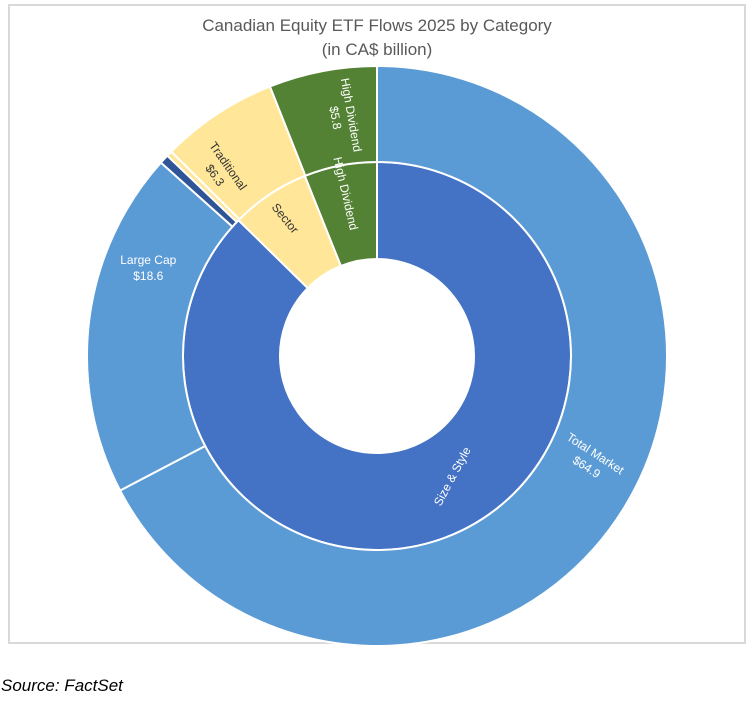  I want to click on outer-label-large-cap: Large Cap $18.6, so click(148, 268).